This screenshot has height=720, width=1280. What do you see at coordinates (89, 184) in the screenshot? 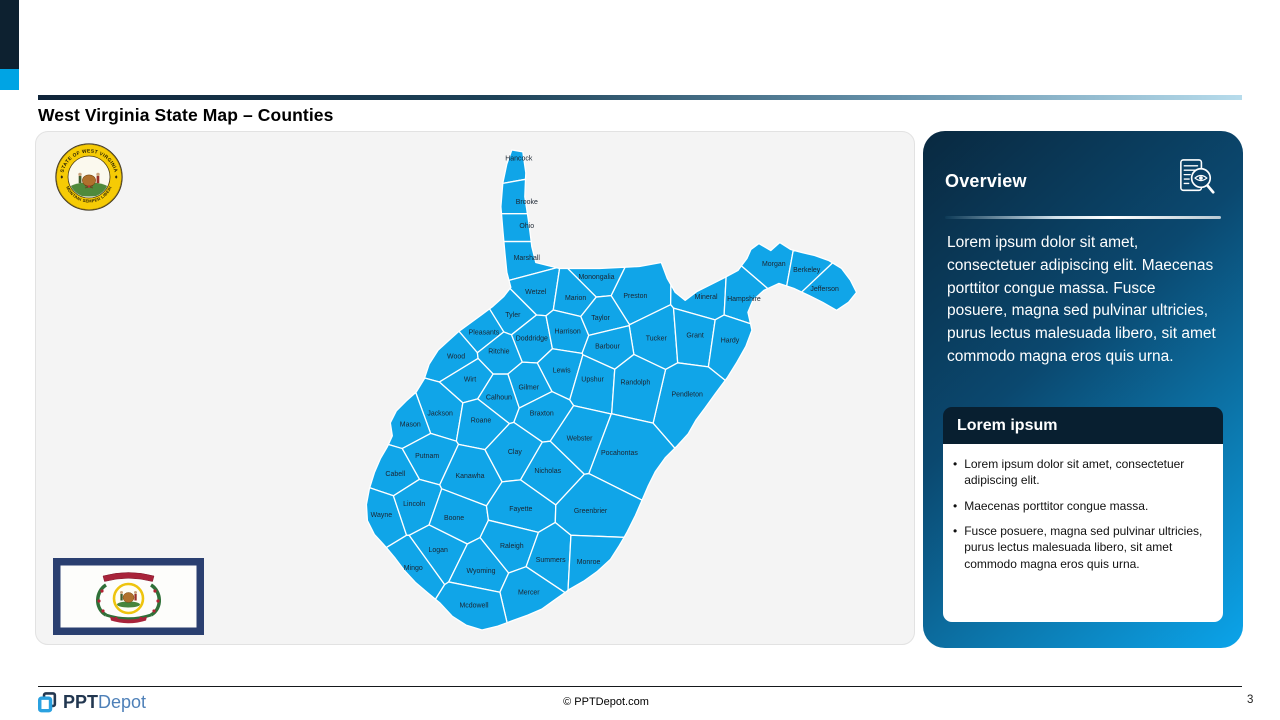
I see `seal-scene` at bounding box center [89, 184].